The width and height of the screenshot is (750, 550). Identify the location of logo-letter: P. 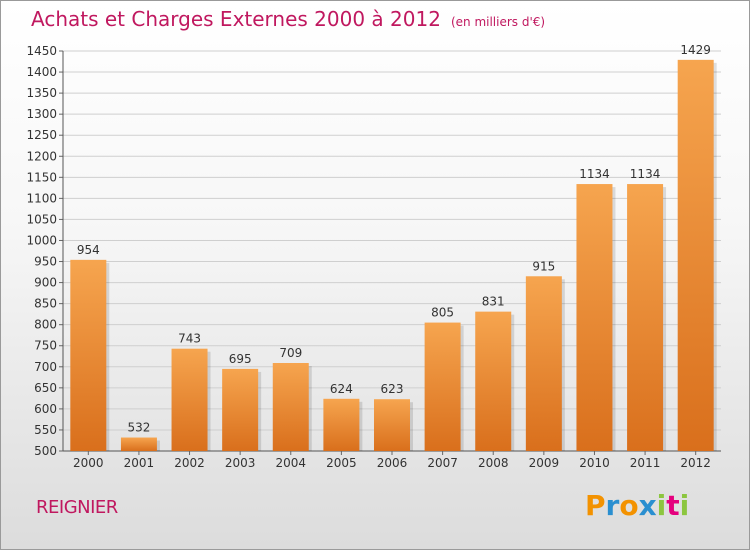
(595, 505).